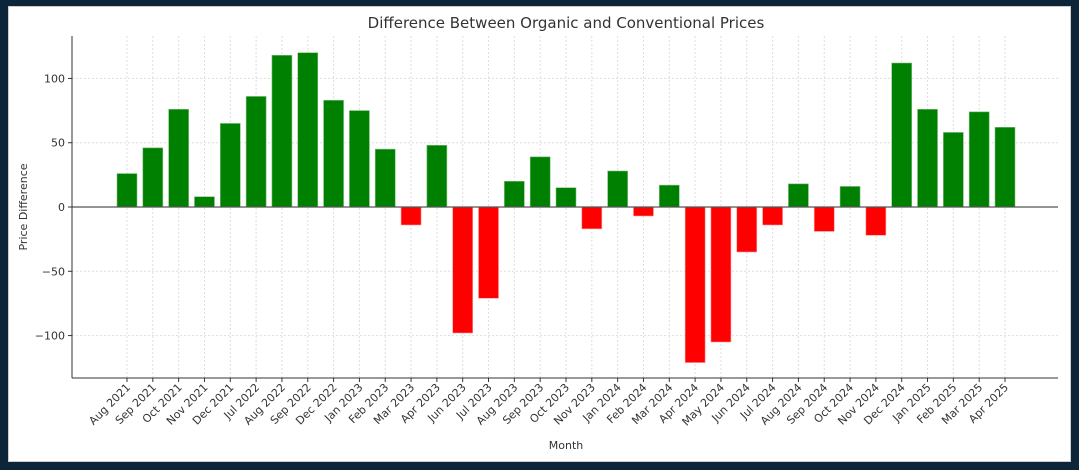 Image resolution: width=1079 pixels, height=470 pixels. What do you see at coordinates (411, 216) in the screenshot?
I see `bar-mar-2023` at bounding box center [411, 216].